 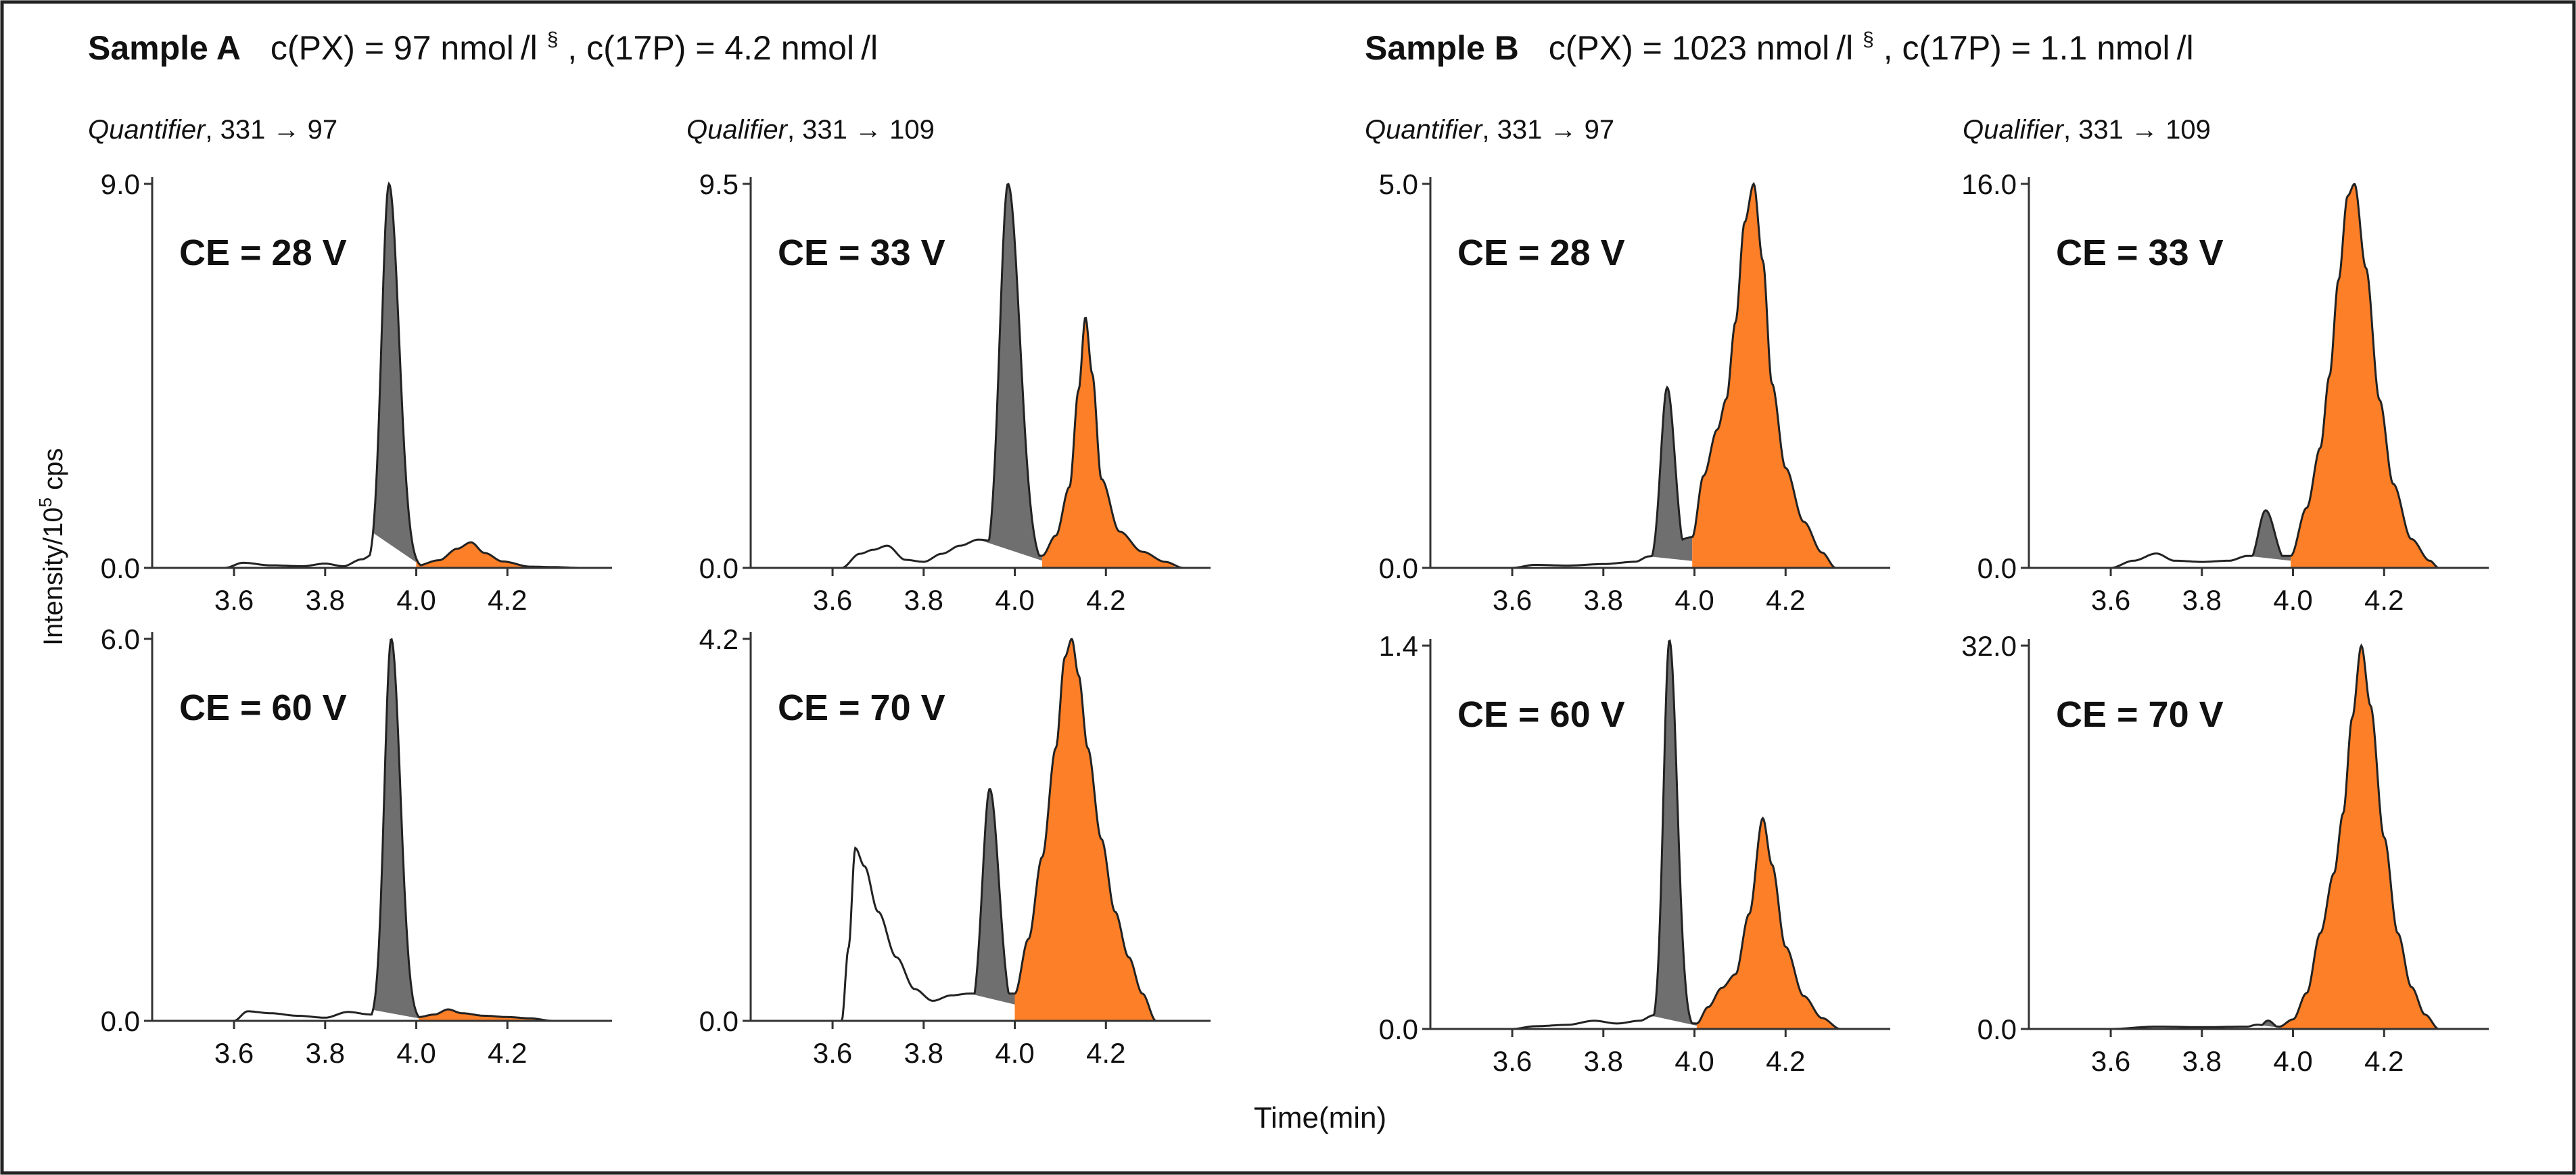 I want to click on x-tick-label-B-qual-33-0: 3.6, so click(x=2110, y=600).